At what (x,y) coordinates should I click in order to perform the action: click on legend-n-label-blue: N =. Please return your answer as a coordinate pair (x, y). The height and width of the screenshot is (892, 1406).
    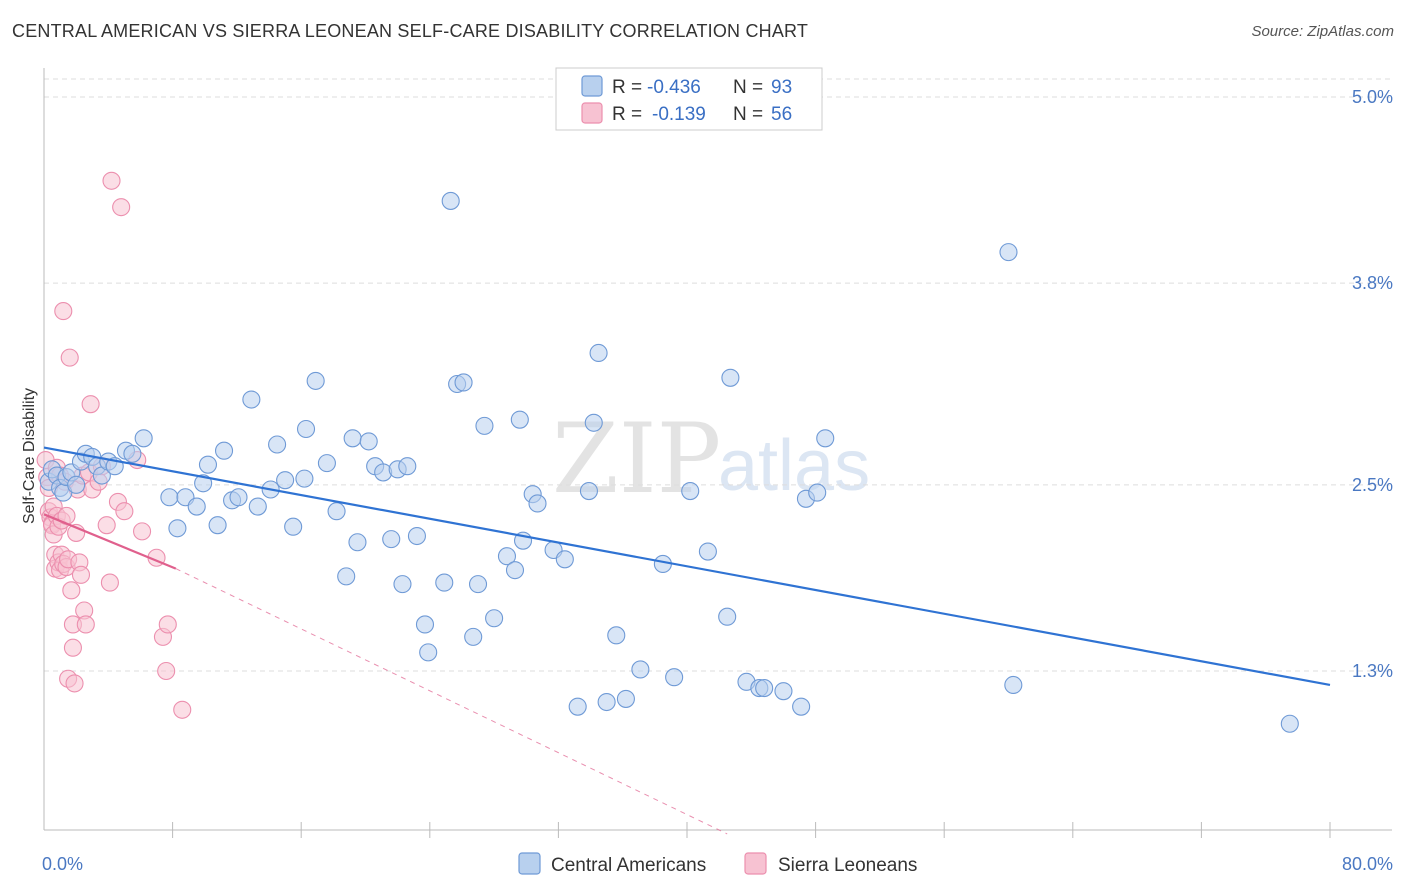
    Looking at the image, I should click on (748, 87).